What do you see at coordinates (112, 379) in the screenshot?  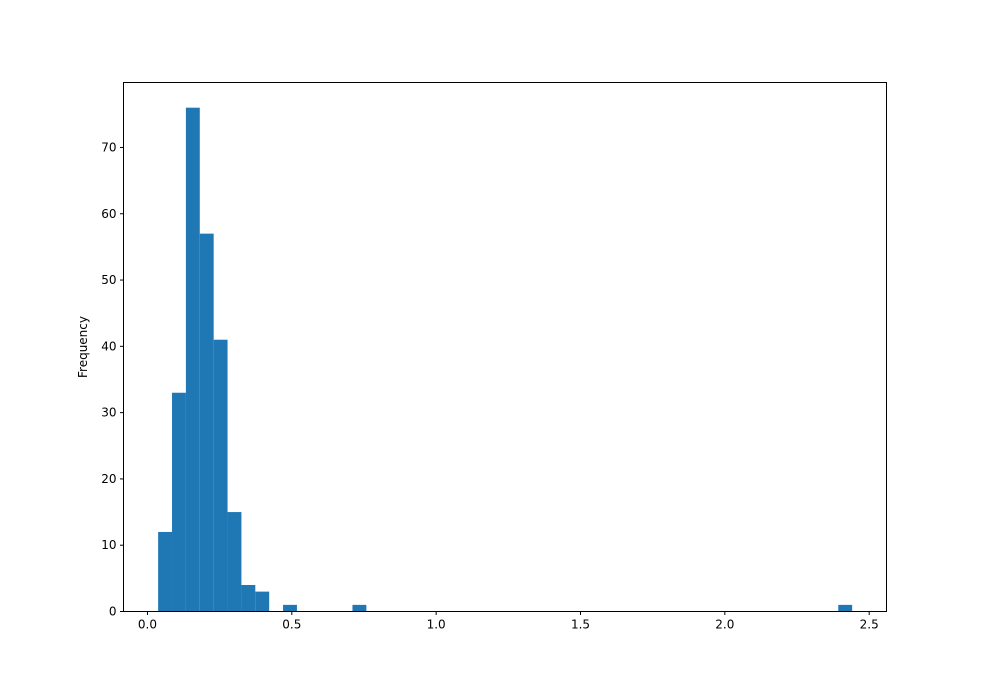 I see `y-axis: 0 10 20 30 40 50 60 70` at bounding box center [112, 379].